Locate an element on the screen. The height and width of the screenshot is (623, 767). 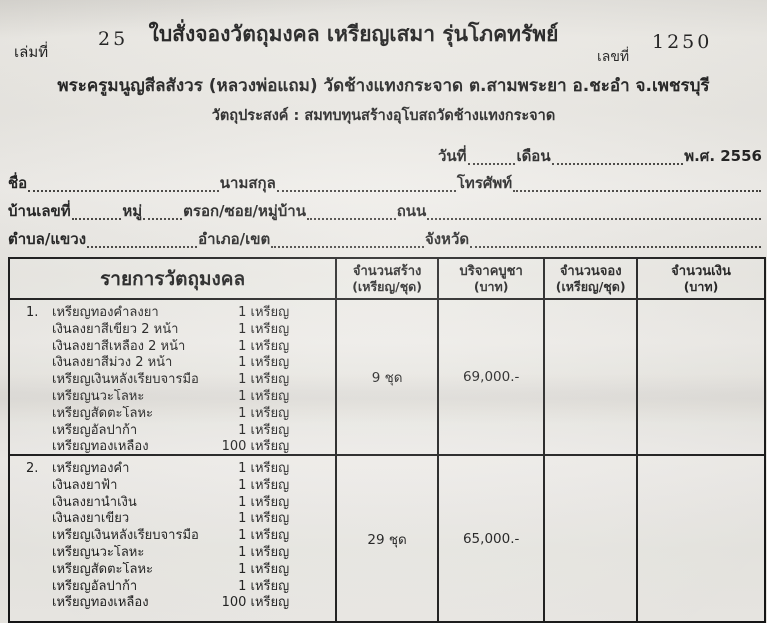
table-row-1-amount is located at coordinates (701, 378).